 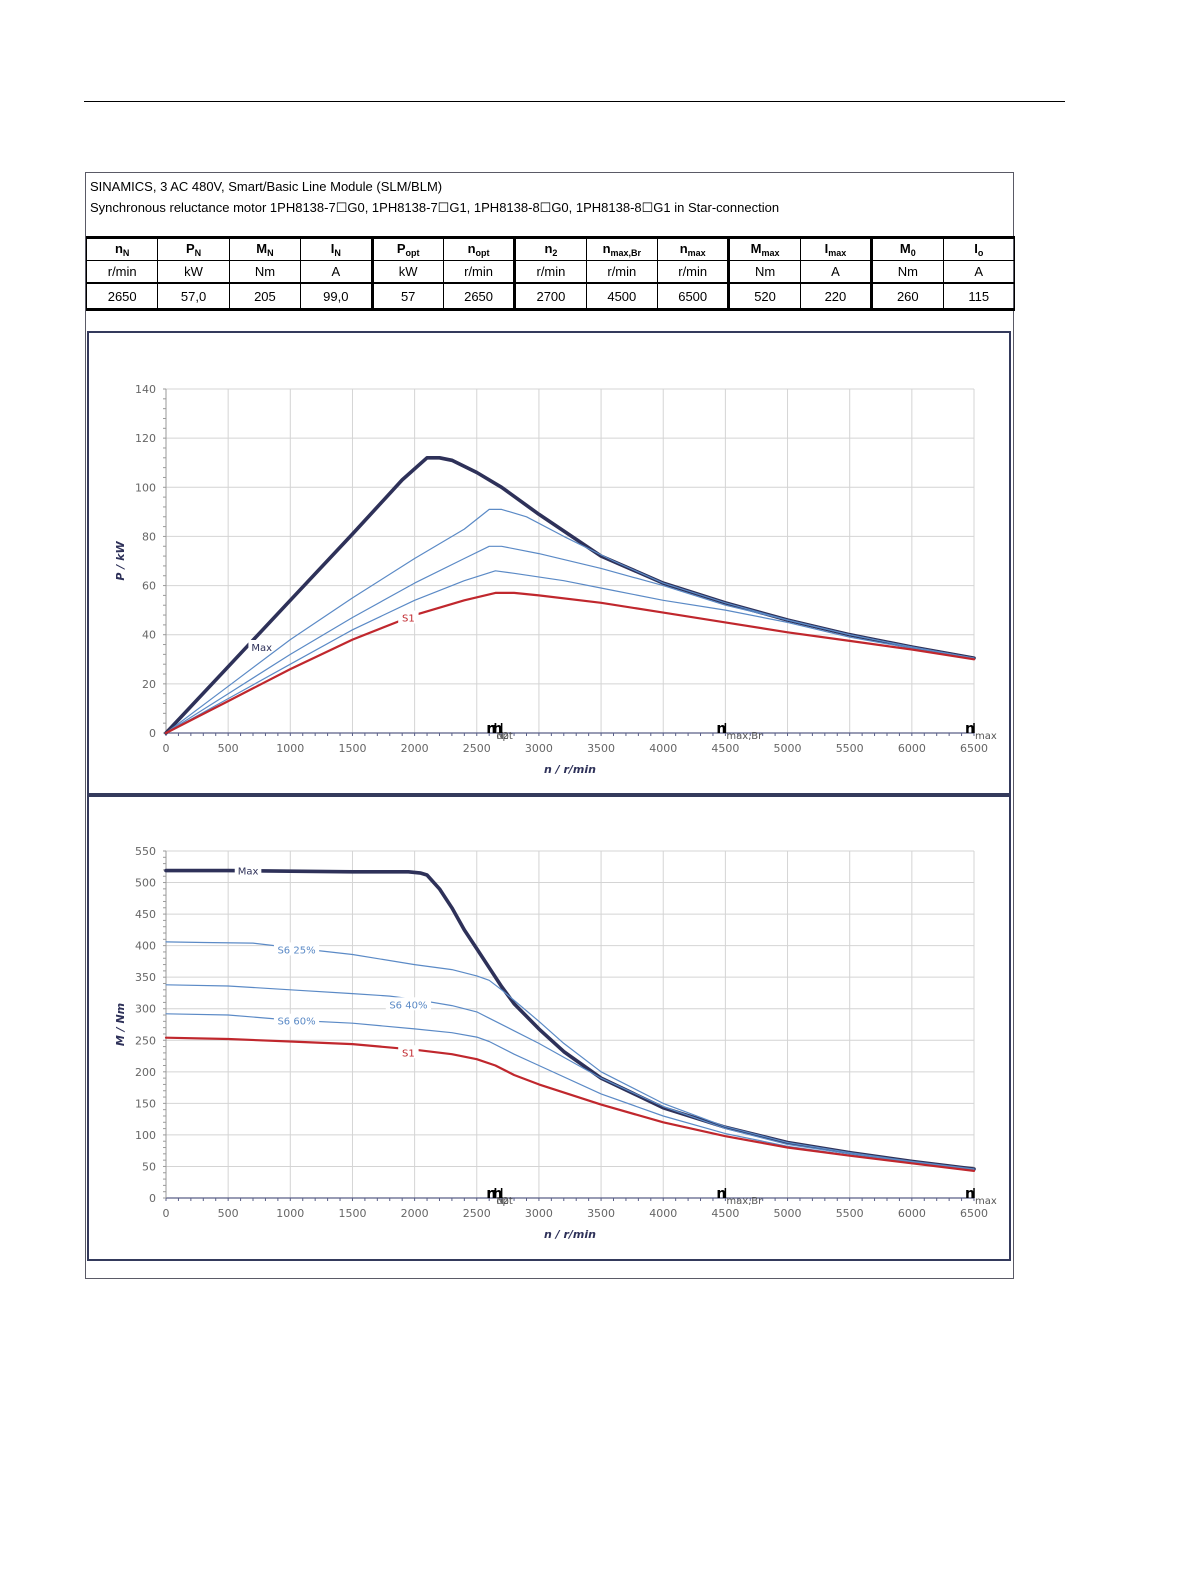 I want to click on x-tick-label: 4500, so click(x=725, y=748).